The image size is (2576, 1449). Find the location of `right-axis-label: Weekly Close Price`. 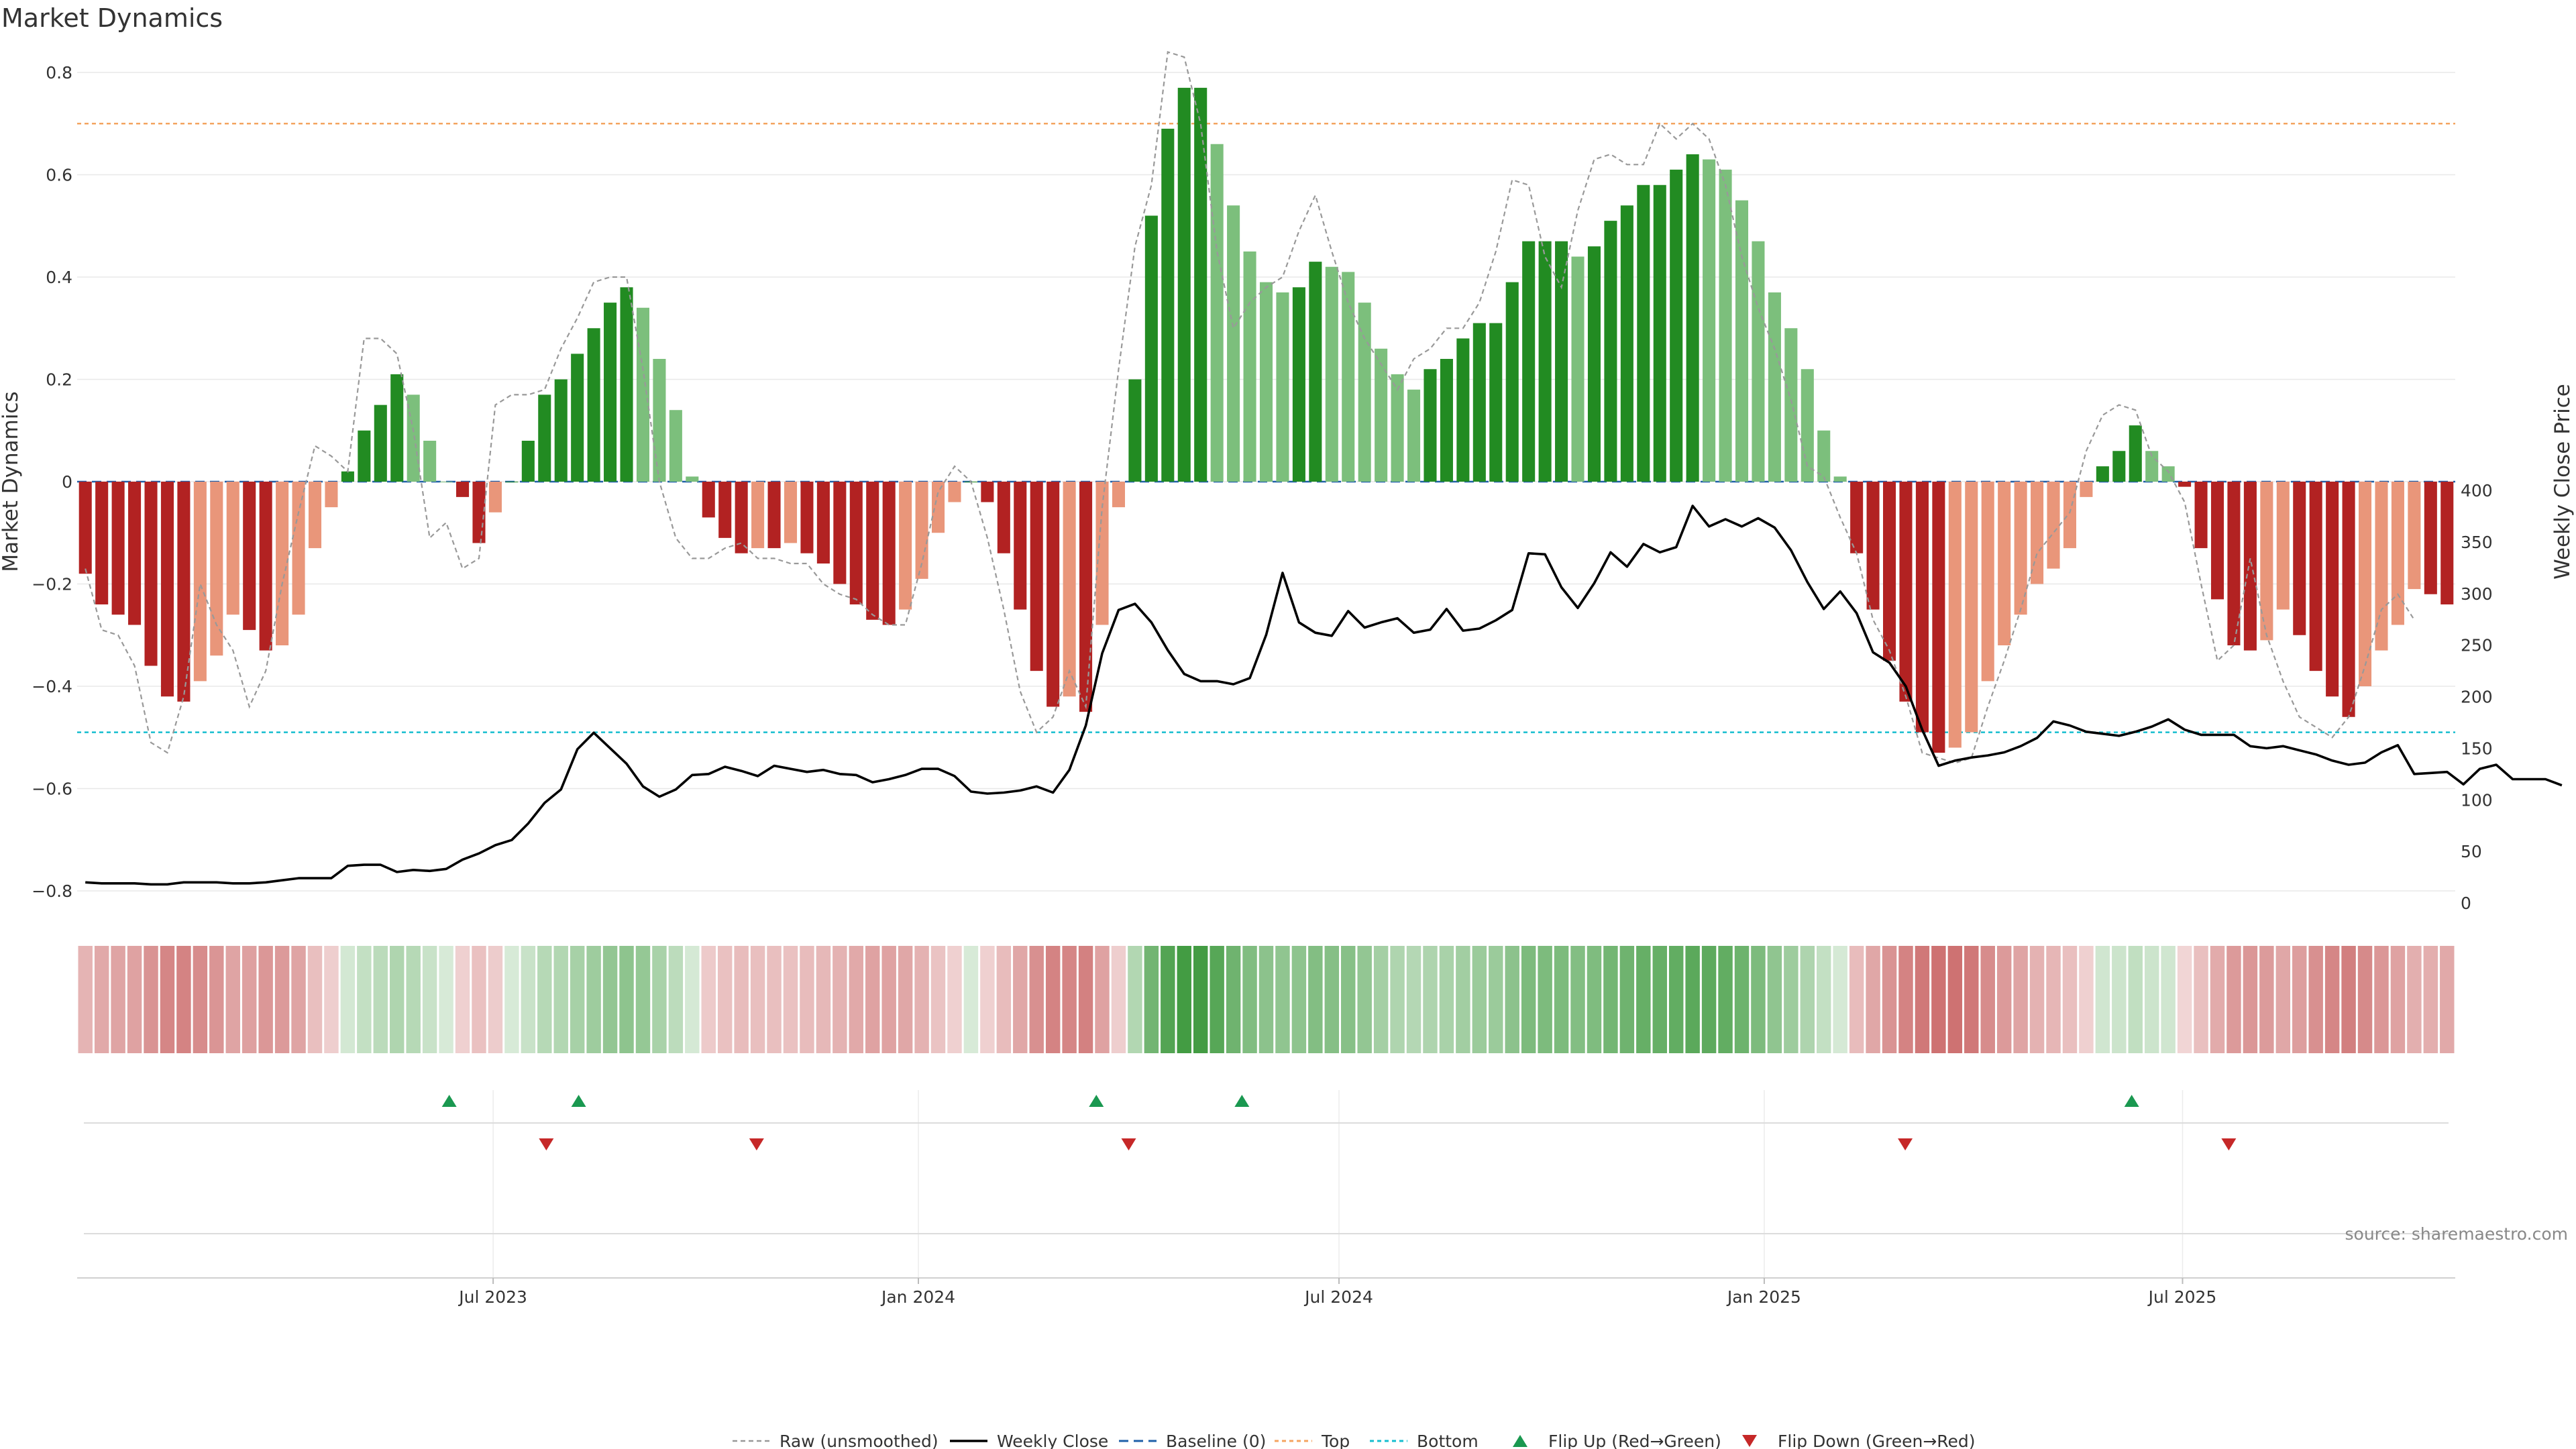

right-axis-label: Weekly Close Price is located at coordinates (2563, 482).